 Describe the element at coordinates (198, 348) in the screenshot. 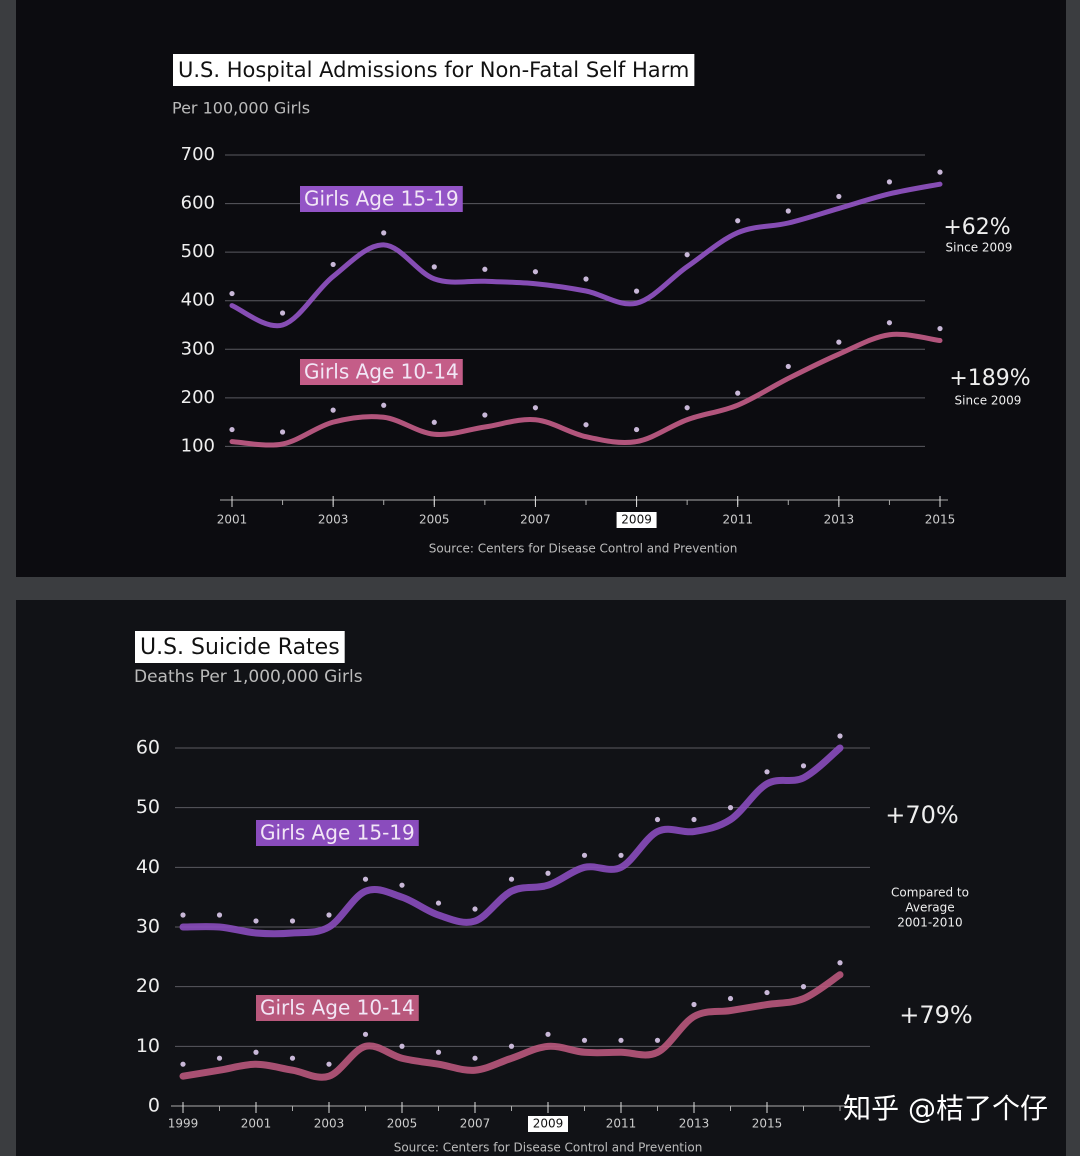

I see `y-tick-label: 300` at that location.